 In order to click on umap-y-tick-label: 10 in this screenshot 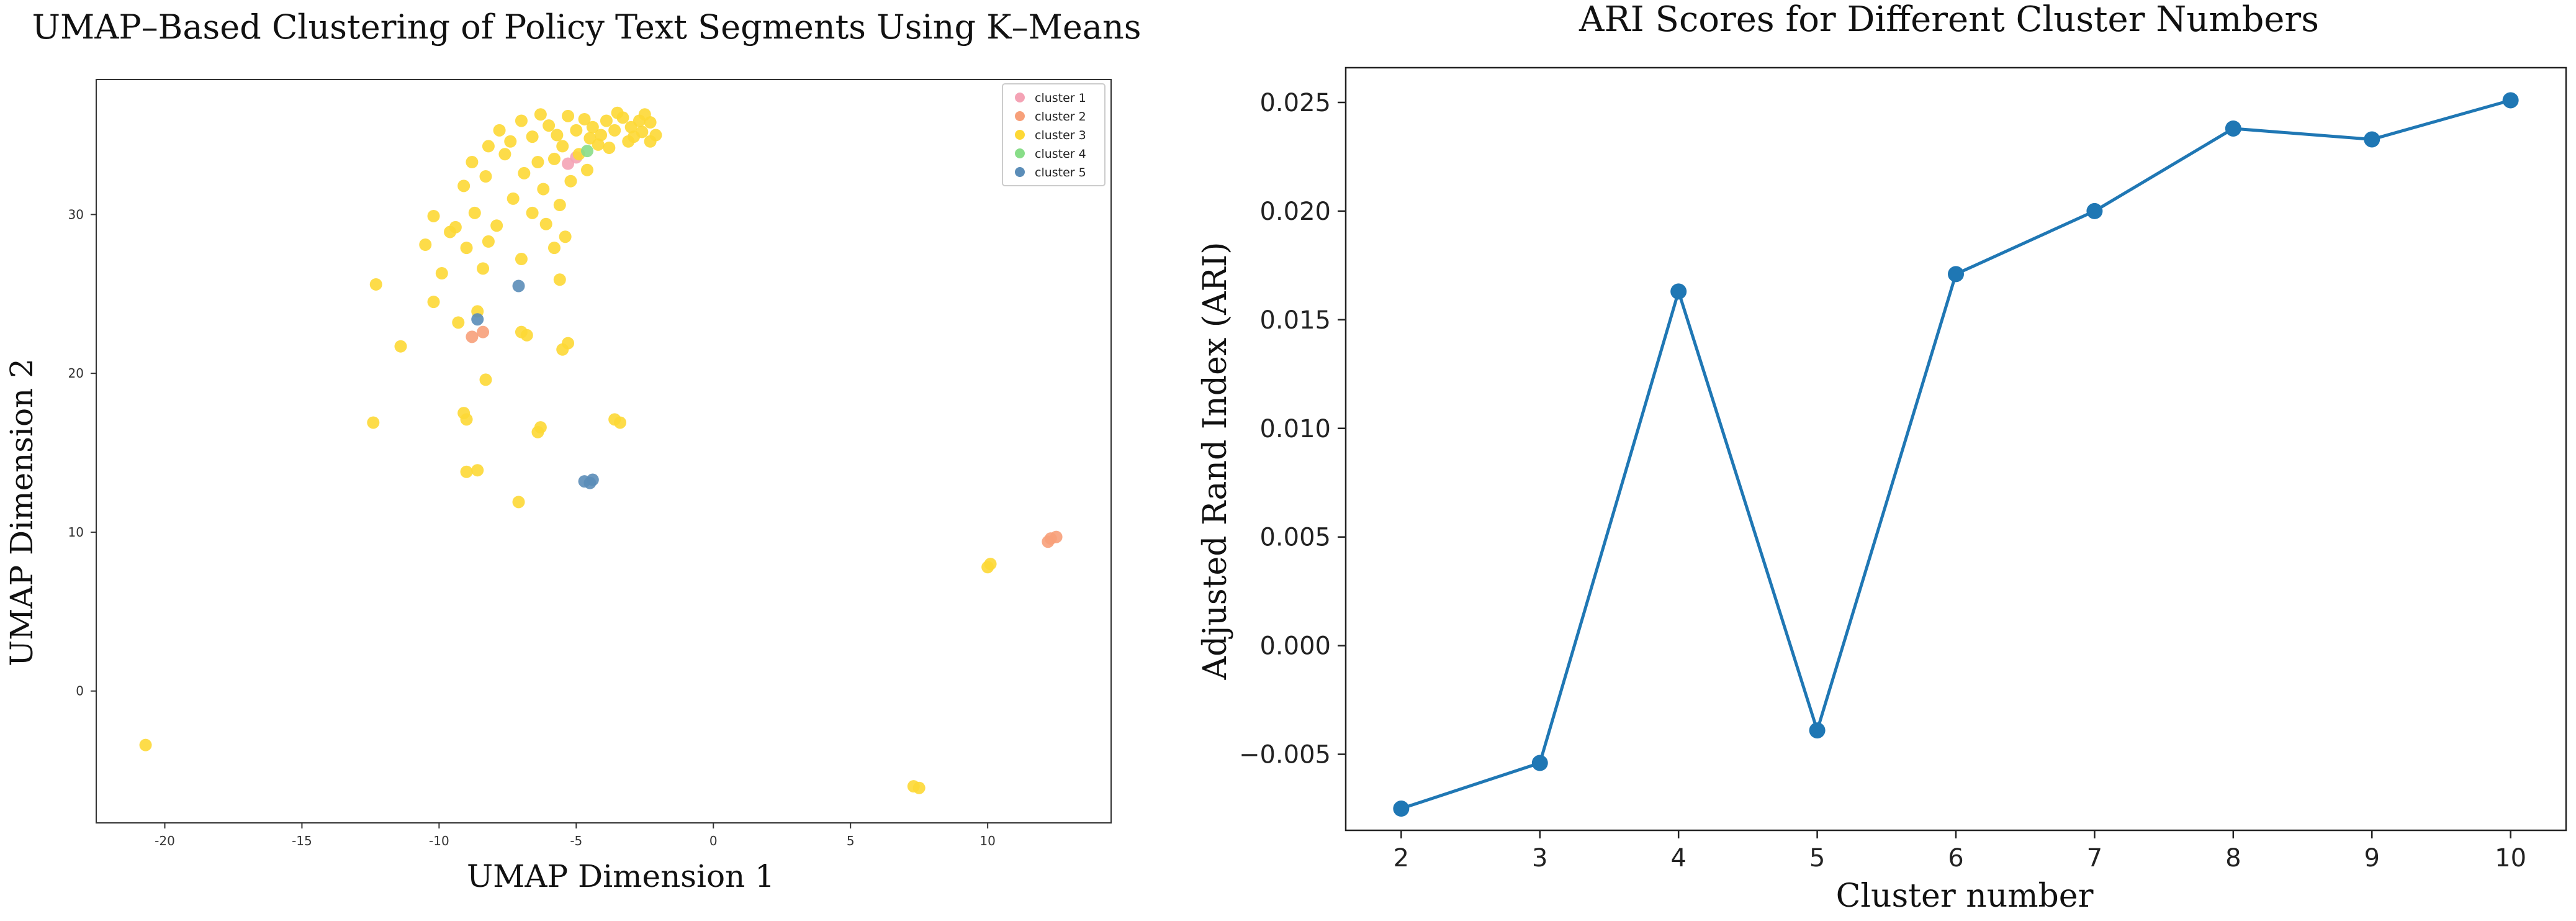, I will do `click(76, 532)`.